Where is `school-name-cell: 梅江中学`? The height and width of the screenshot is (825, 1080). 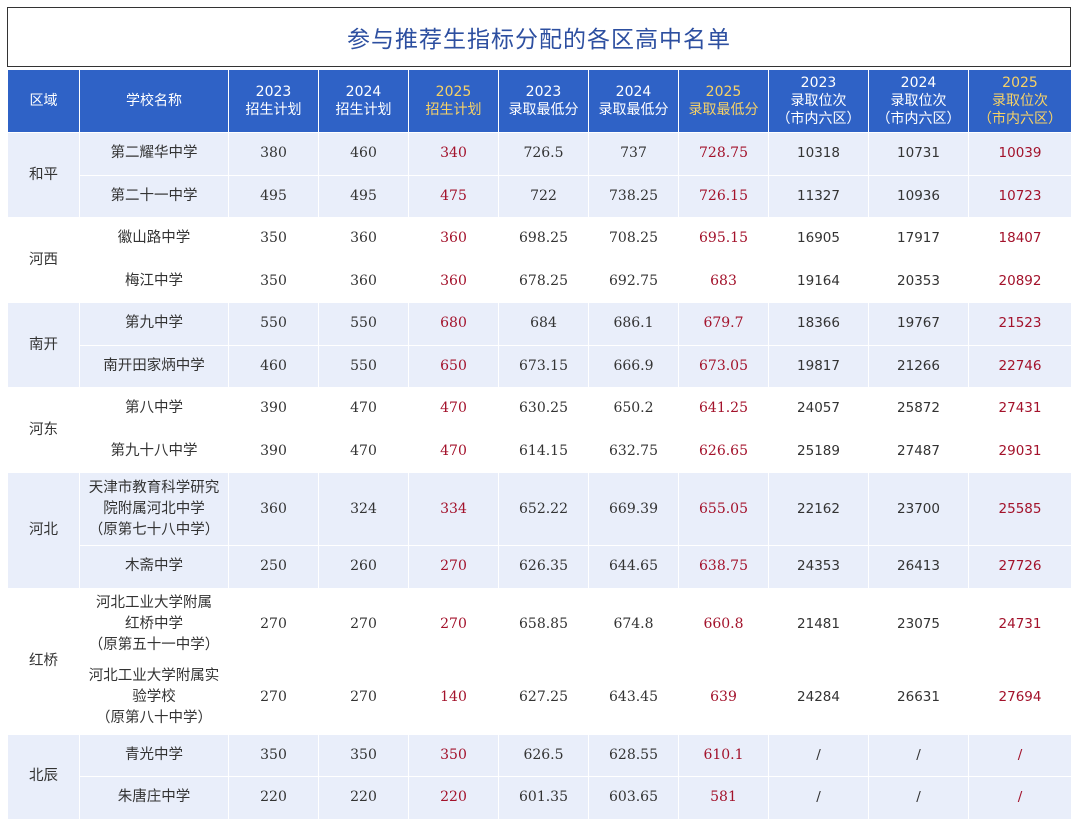 school-name-cell: 梅江中学 is located at coordinates (154, 281).